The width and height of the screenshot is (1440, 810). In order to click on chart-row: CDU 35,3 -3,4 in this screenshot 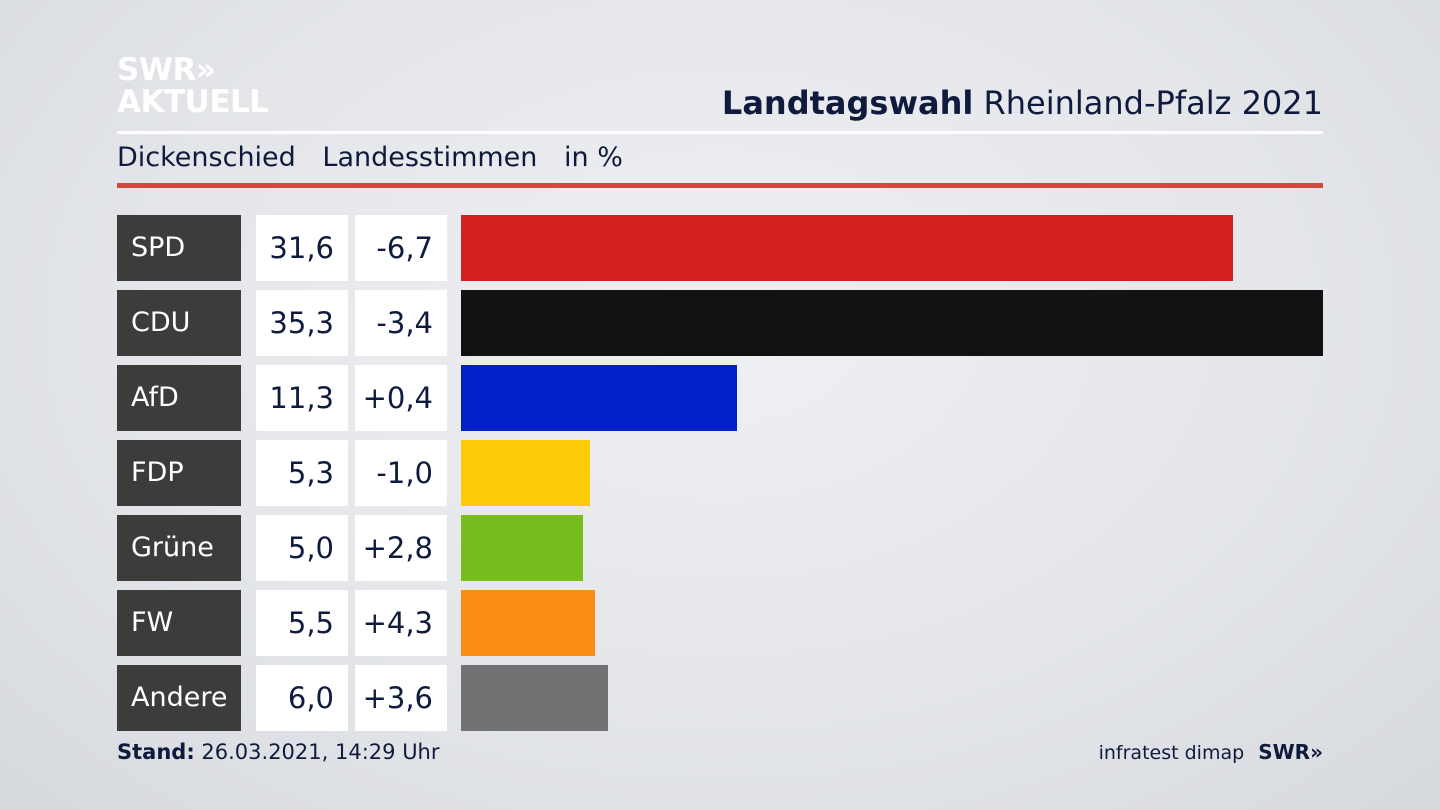, I will do `click(720, 323)`.